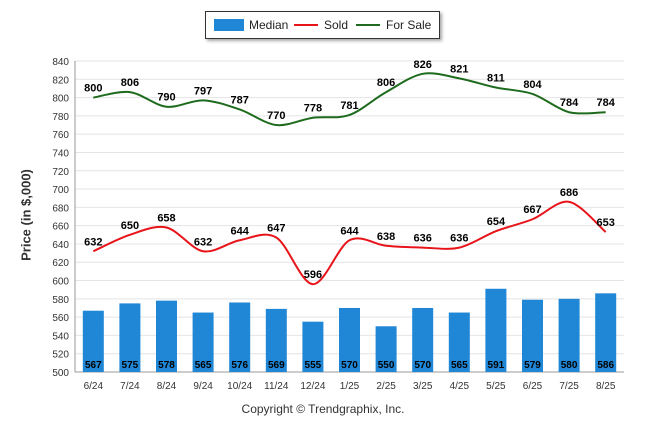 This screenshot has width=646, height=434. Describe the element at coordinates (533, 386) in the screenshot. I see `x-tick-label: 6/25` at that location.